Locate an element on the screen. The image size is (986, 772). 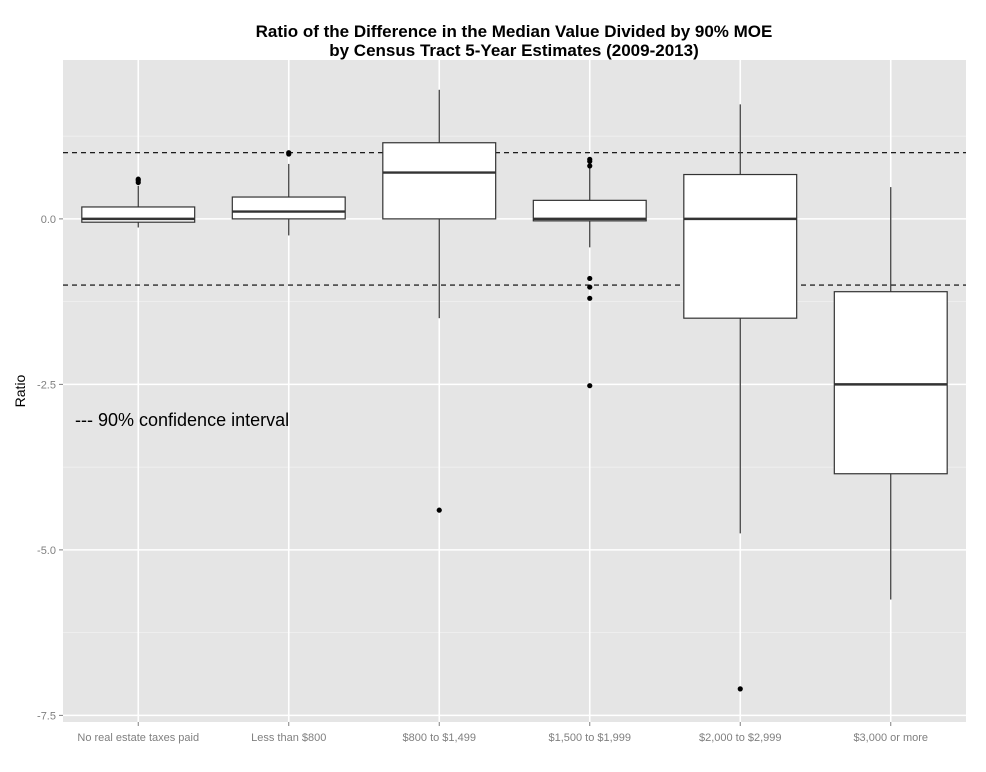
x-tick-label: $2,000 to $2,999 is located at coordinates (740, 738).